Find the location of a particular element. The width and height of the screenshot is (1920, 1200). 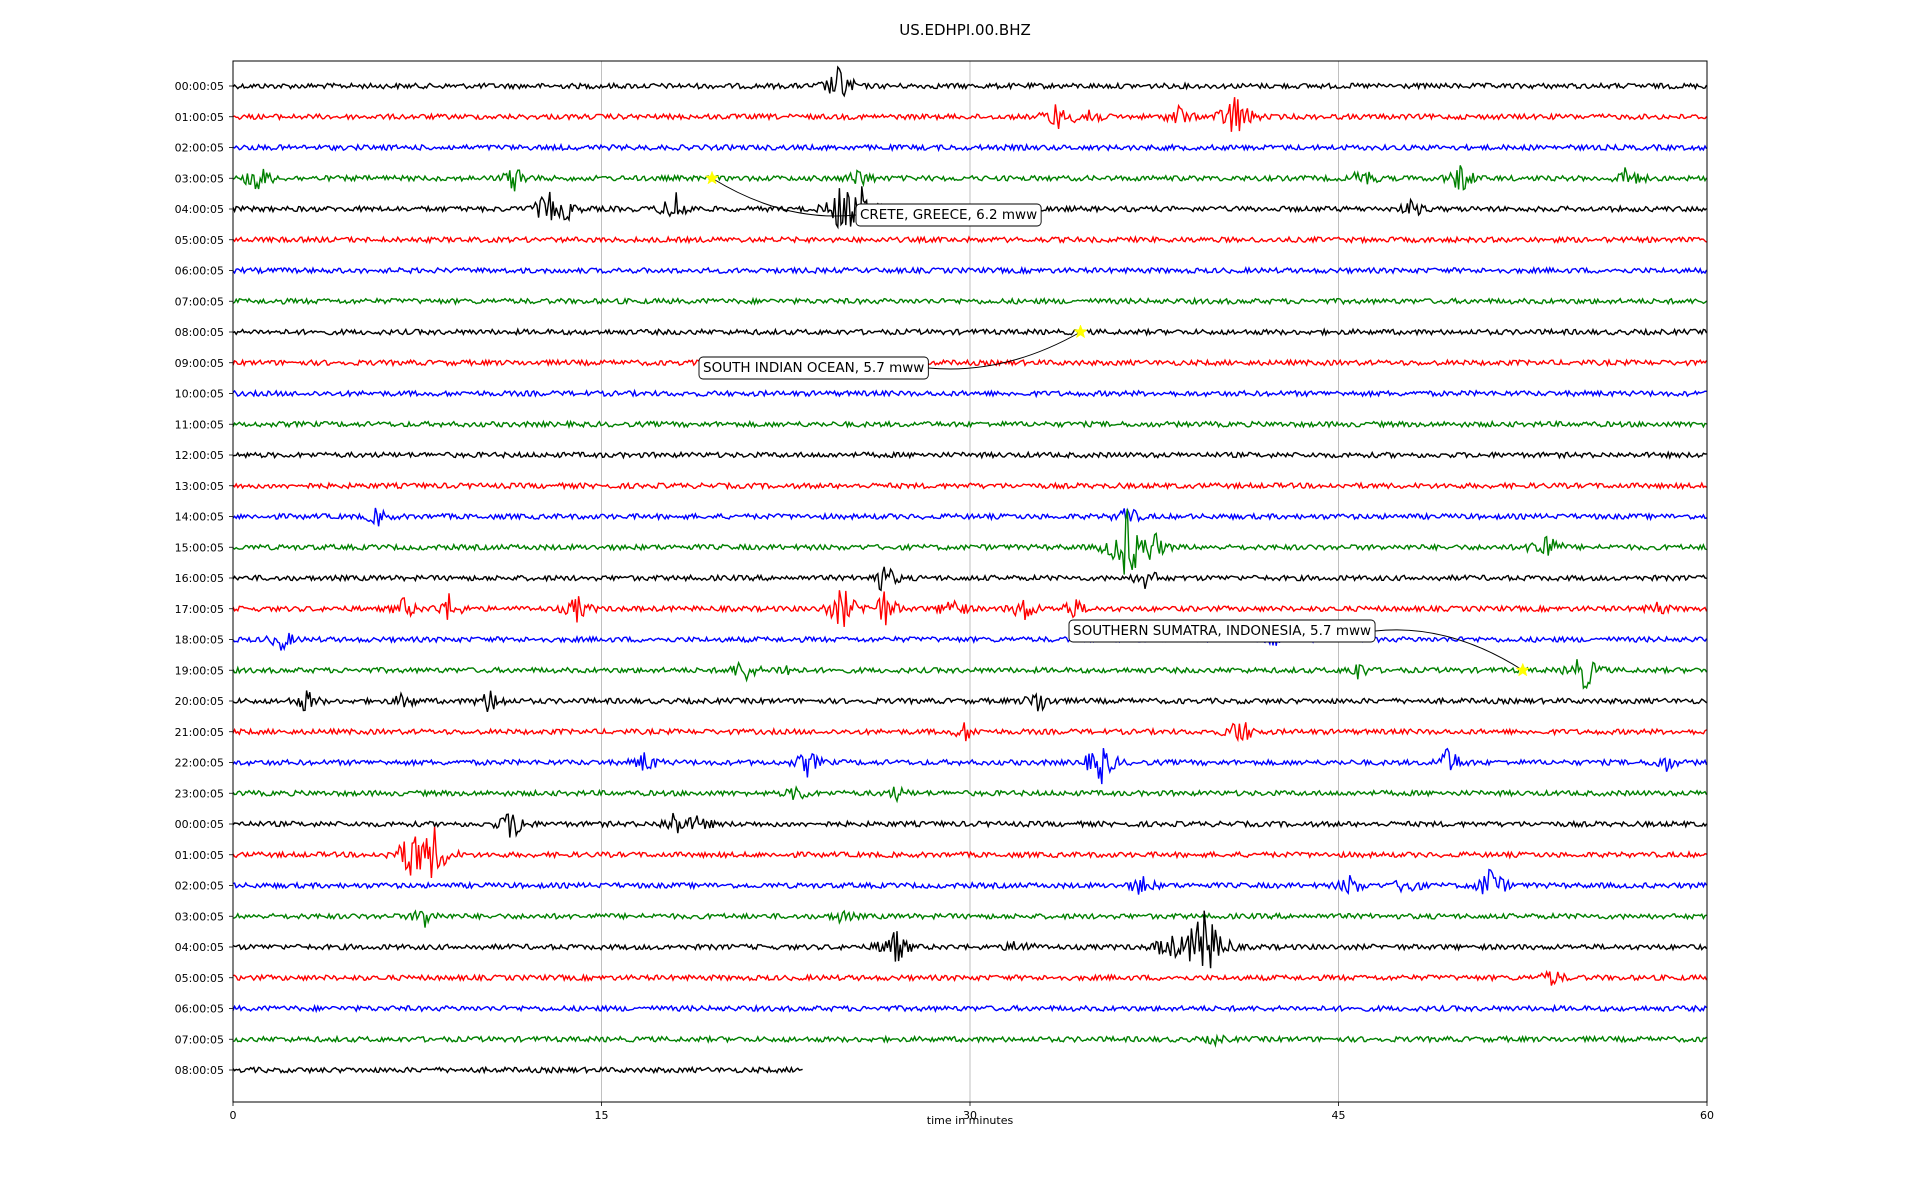

y-tick-label-18: 18:00:05 is located at coordinates (199, 640).